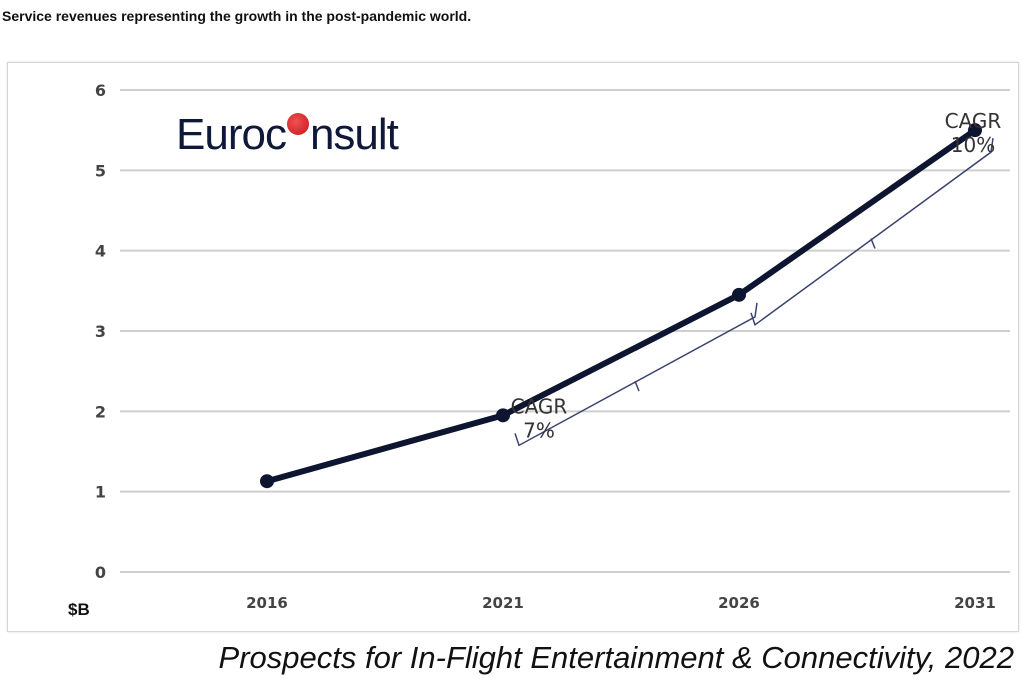 The height and width of the screenshot is (683, 1024). What do you see at coordinates (100, 90) in the screenshot?
I see `y-tick-label: 6` at bounding box center [100, 90].